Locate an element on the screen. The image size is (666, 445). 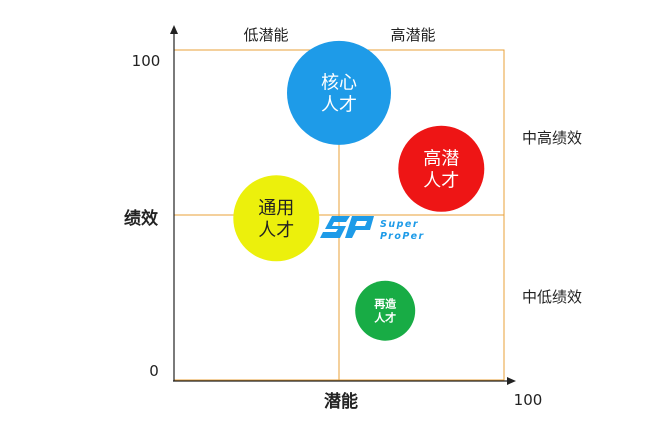
bubble-0-label-line-1: 核心 is located at coordinates (339, 82).